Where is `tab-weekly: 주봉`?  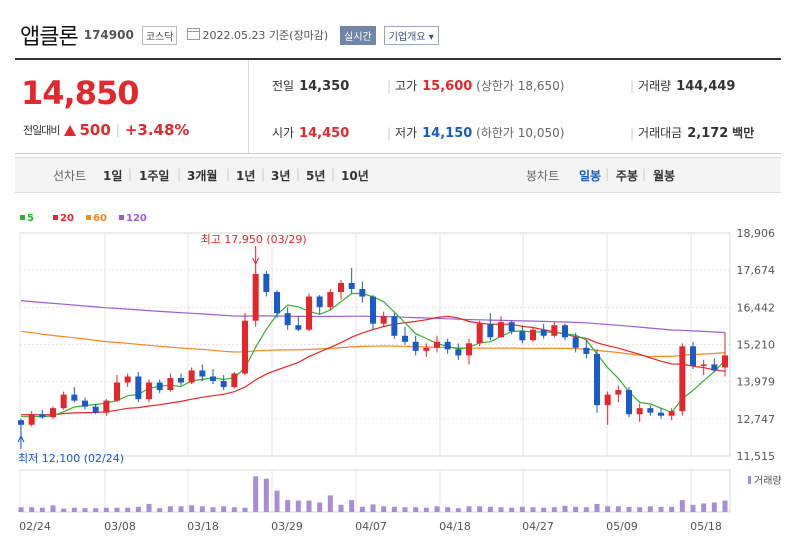
tab-weekly: 주봉 is located at coordinates (627, 176).